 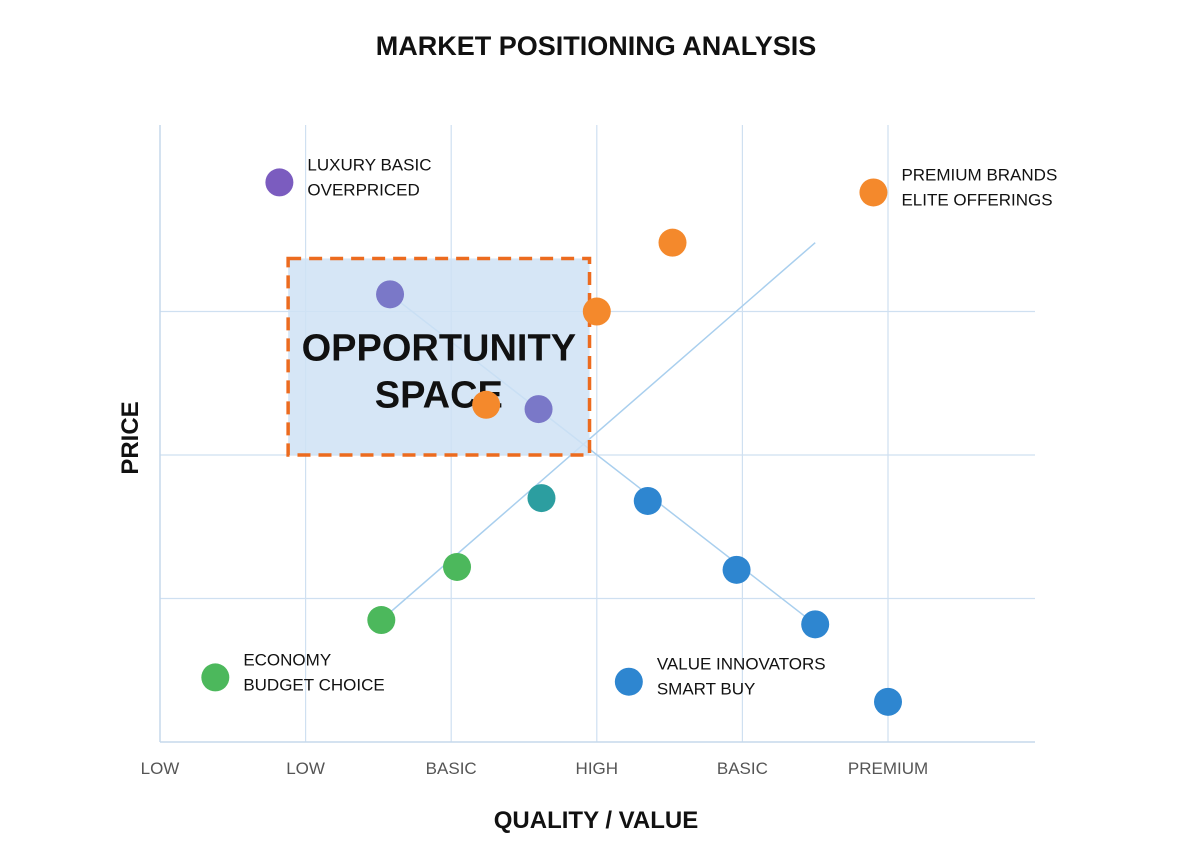 I want to click on x-tick-label: PREMIUM, so click(x=888, y=768).